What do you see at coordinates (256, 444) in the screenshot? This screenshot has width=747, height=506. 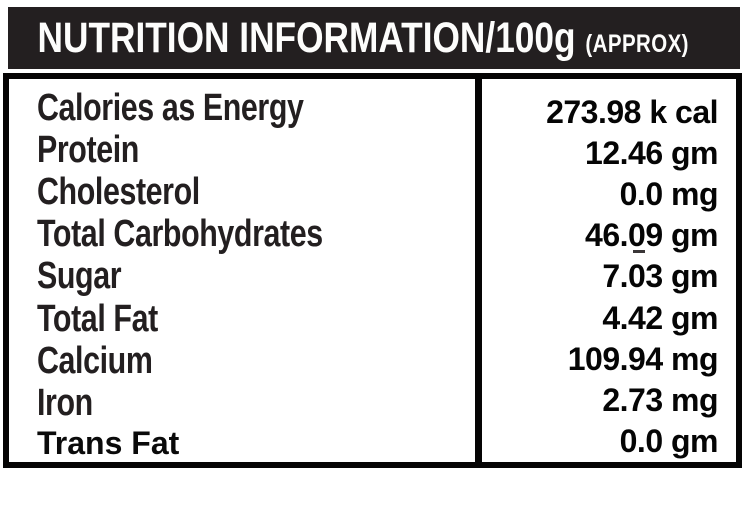 I see `table-row: Trans Fat` at bounding box center [256, 444].